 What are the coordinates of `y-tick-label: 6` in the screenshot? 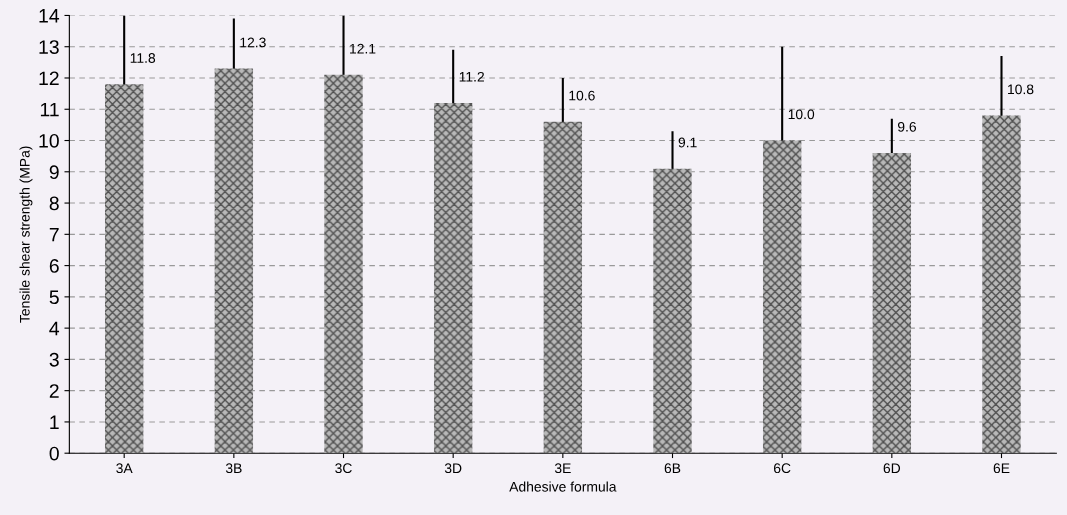 It's located at (54, 266).